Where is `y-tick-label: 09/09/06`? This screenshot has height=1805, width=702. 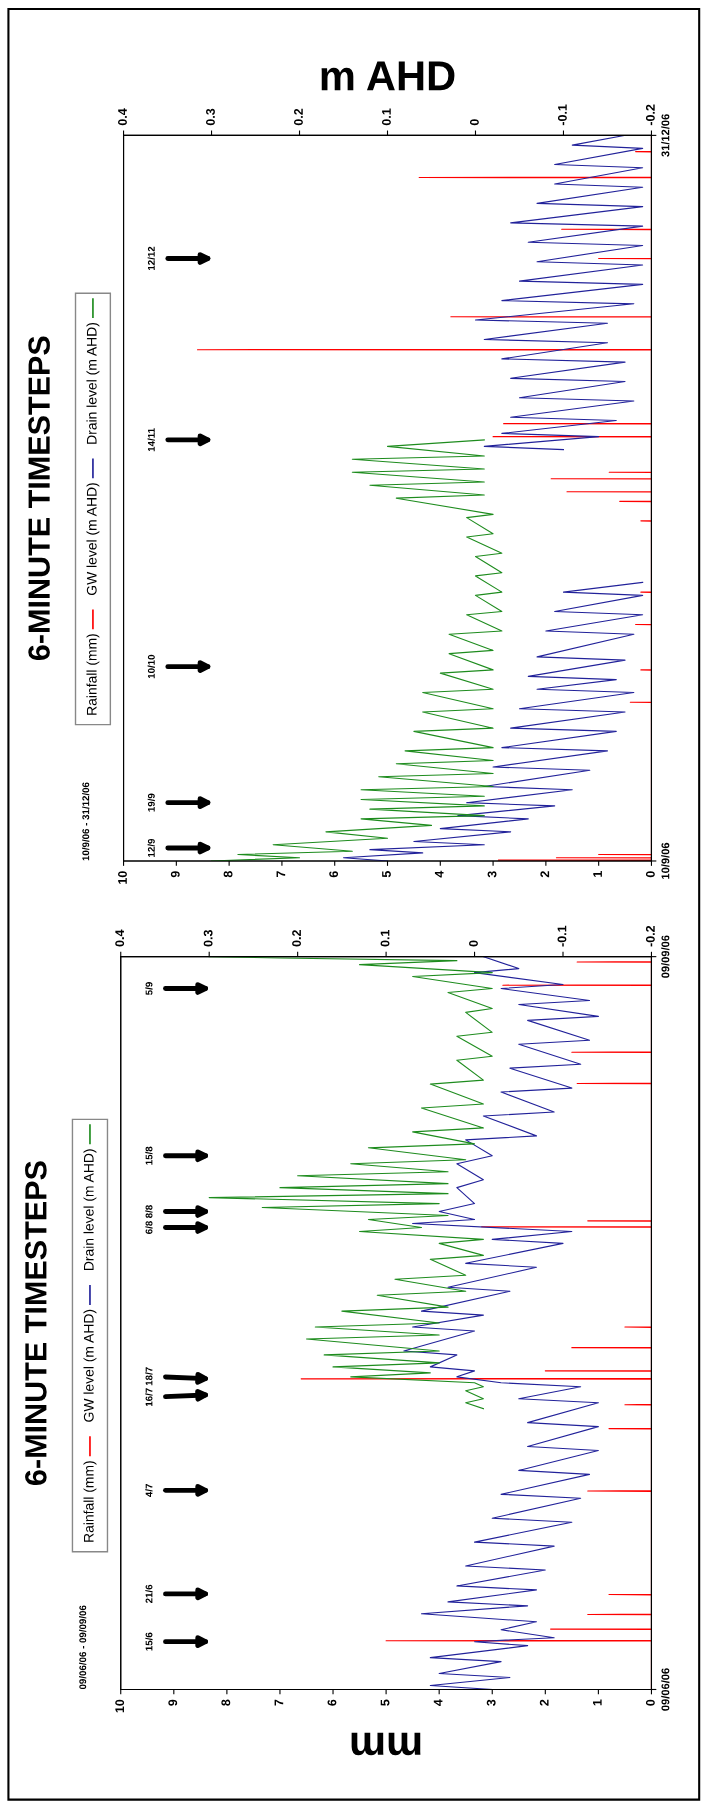 y-tick-label: 09/09/06 is located at coordinates (665, 956).